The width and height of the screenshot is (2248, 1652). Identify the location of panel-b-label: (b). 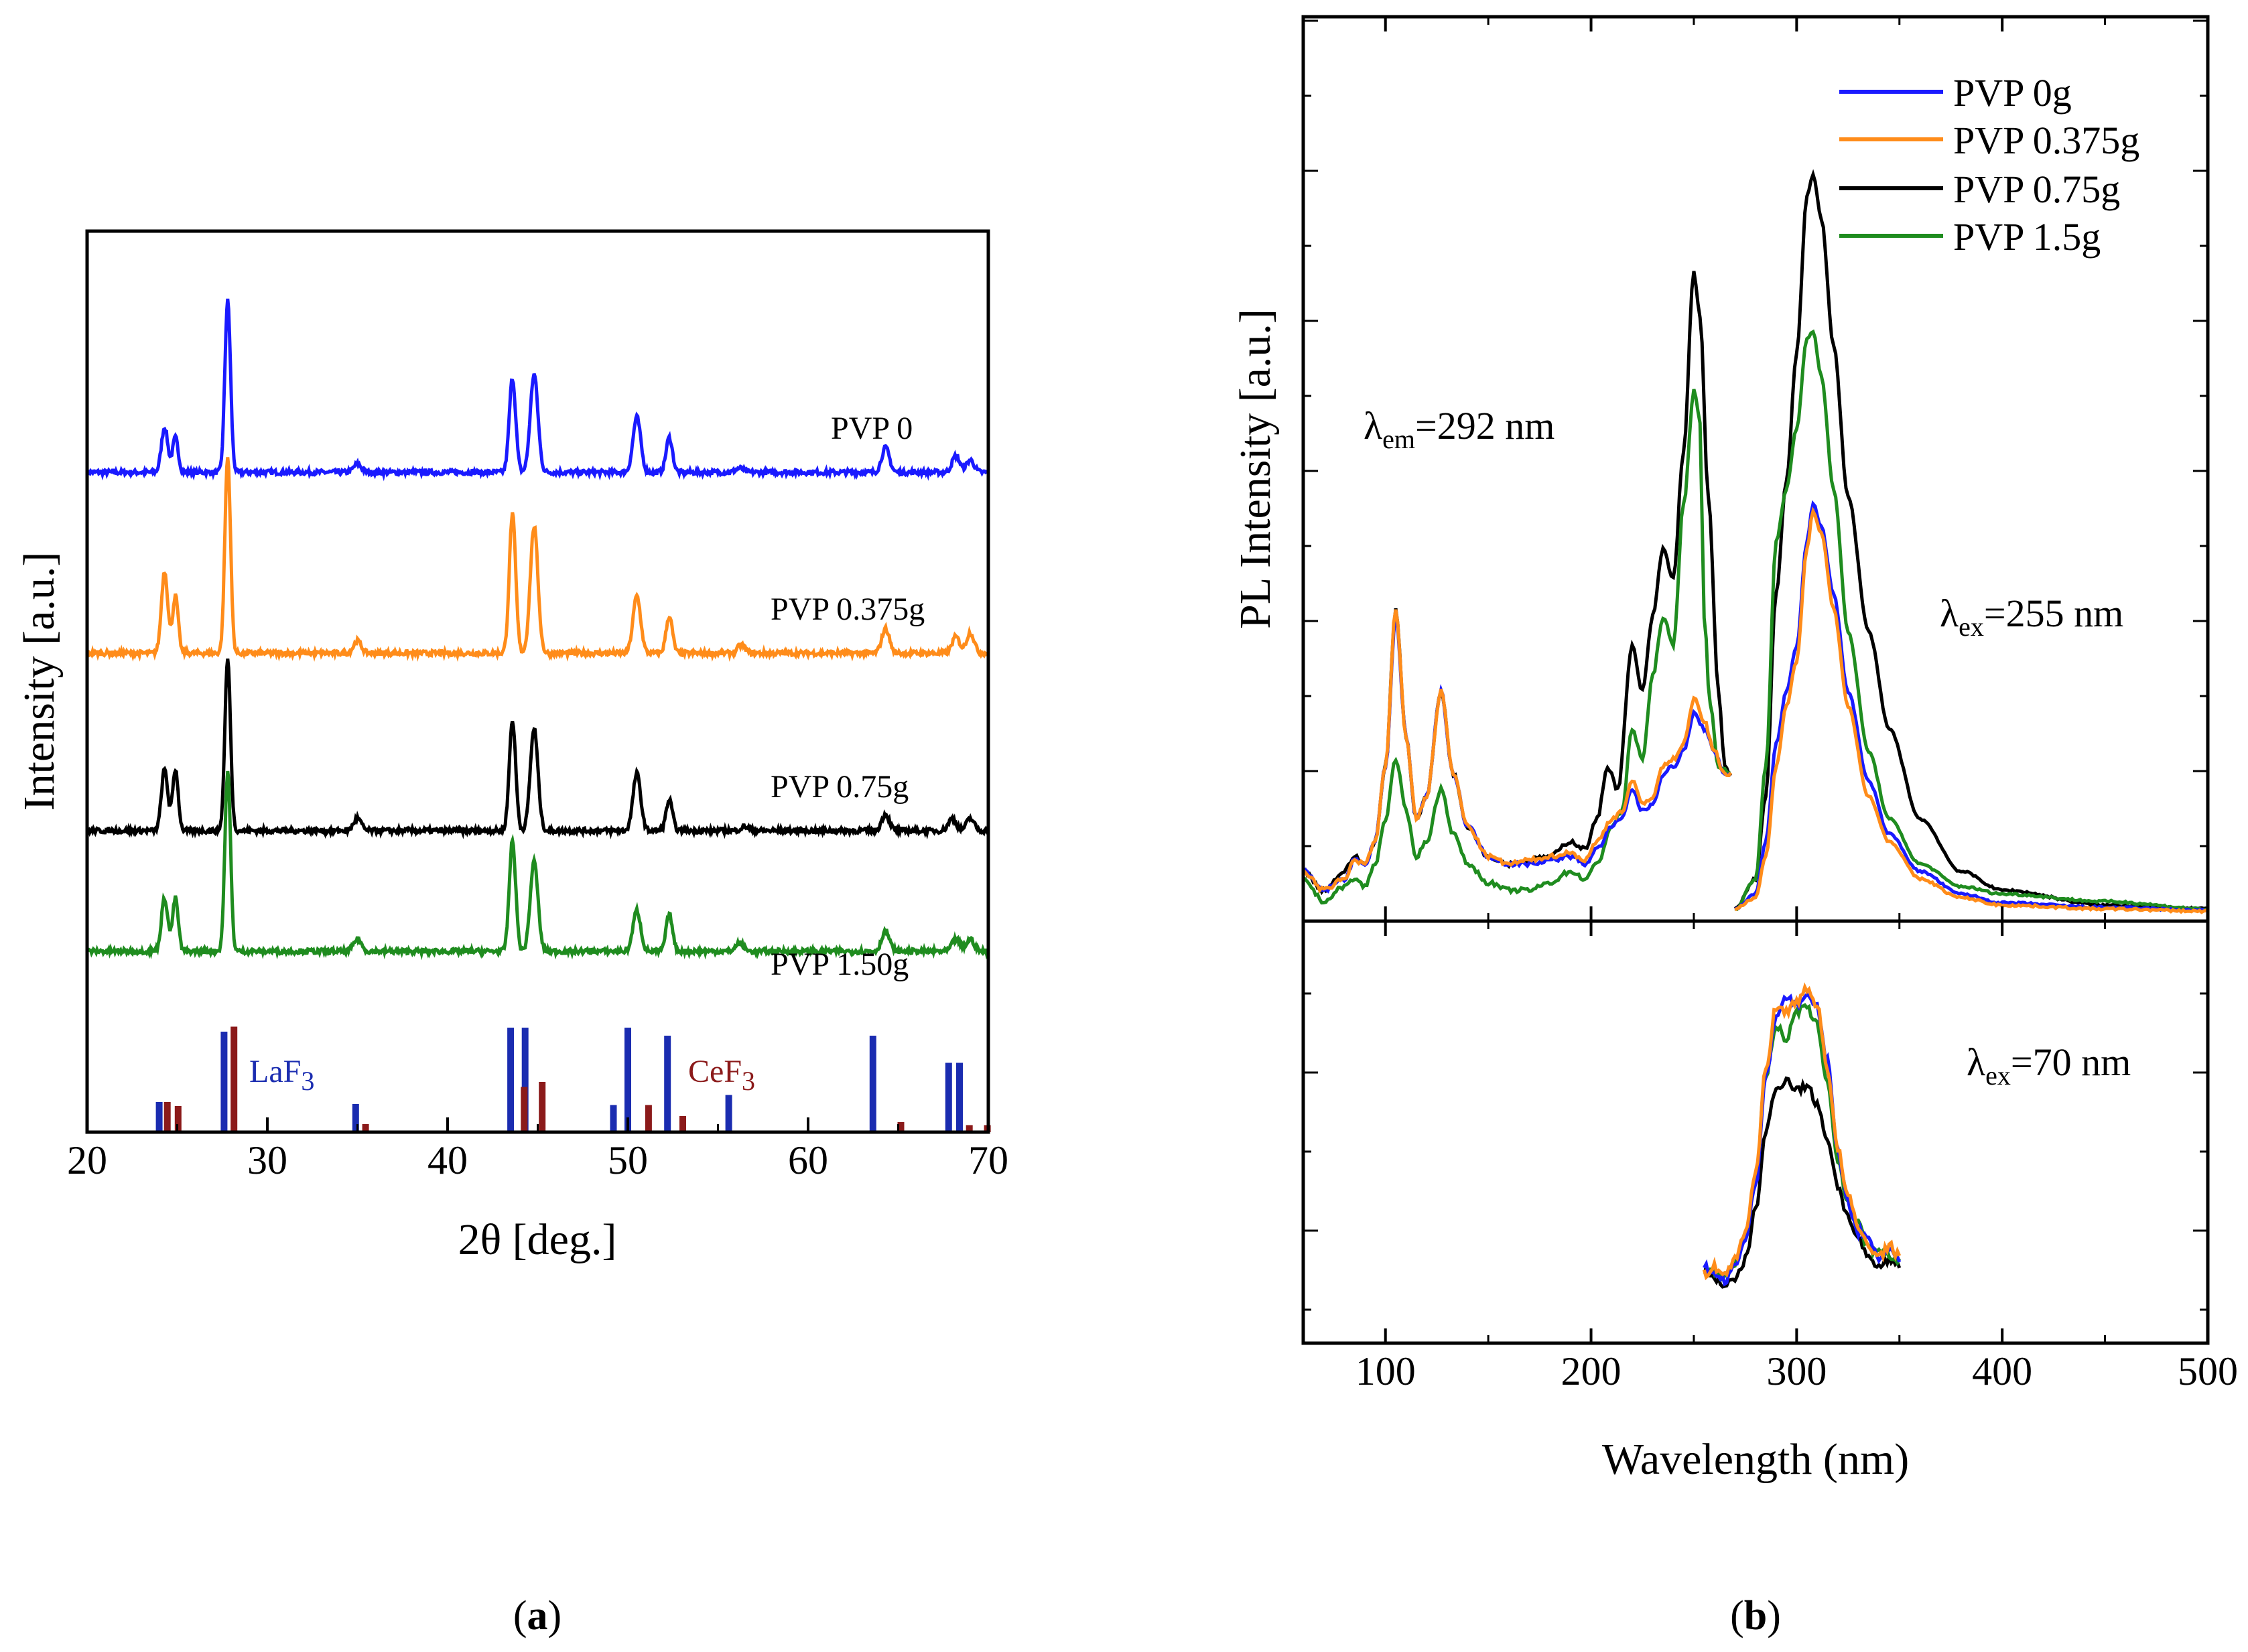
(1755, 1616).